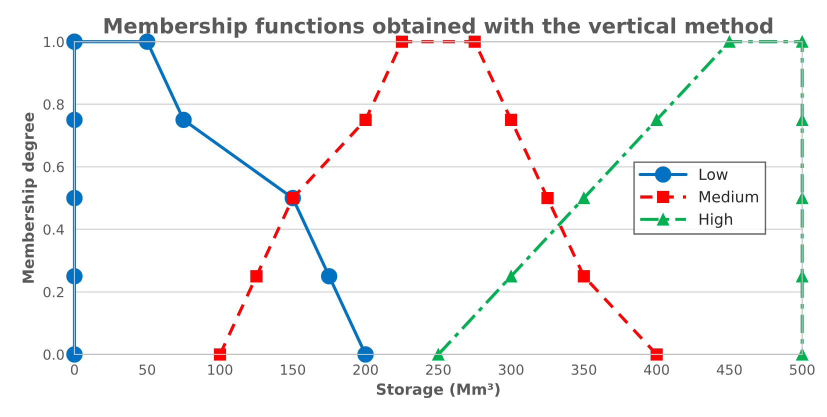 The image size is (827, 417). What do you see at coordinates (729, 196) in the screenshot?
I see `legend-label: Medium` at bounding box center [729, 196].